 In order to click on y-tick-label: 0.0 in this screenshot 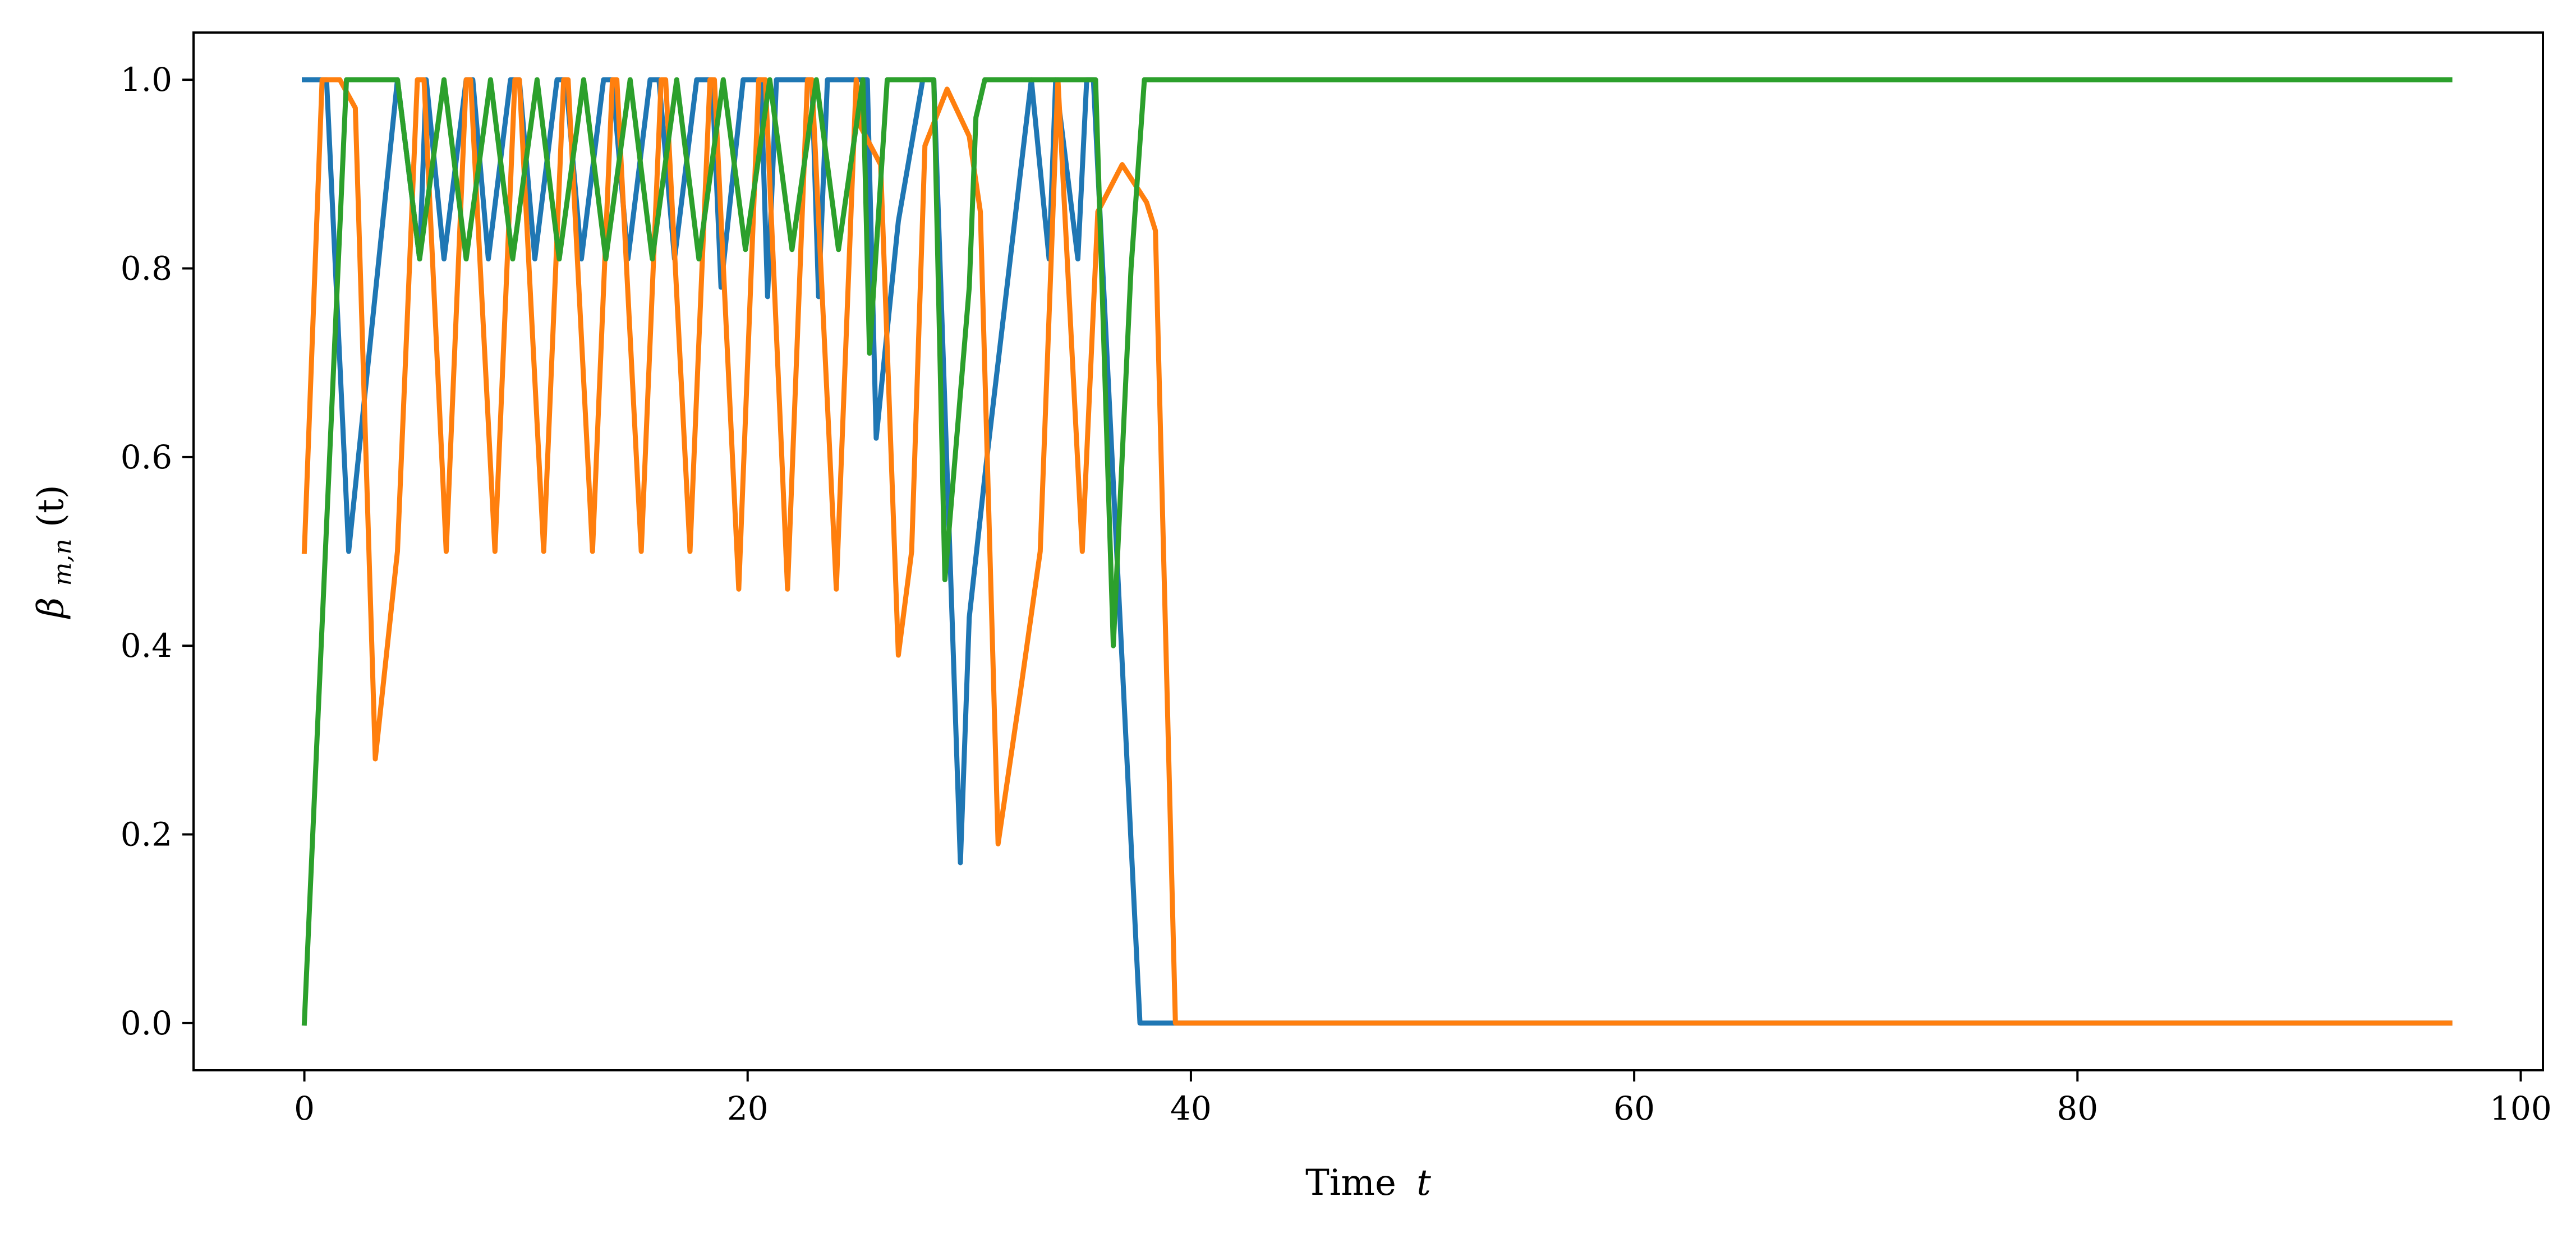, I will do `click(146, 1023)`.